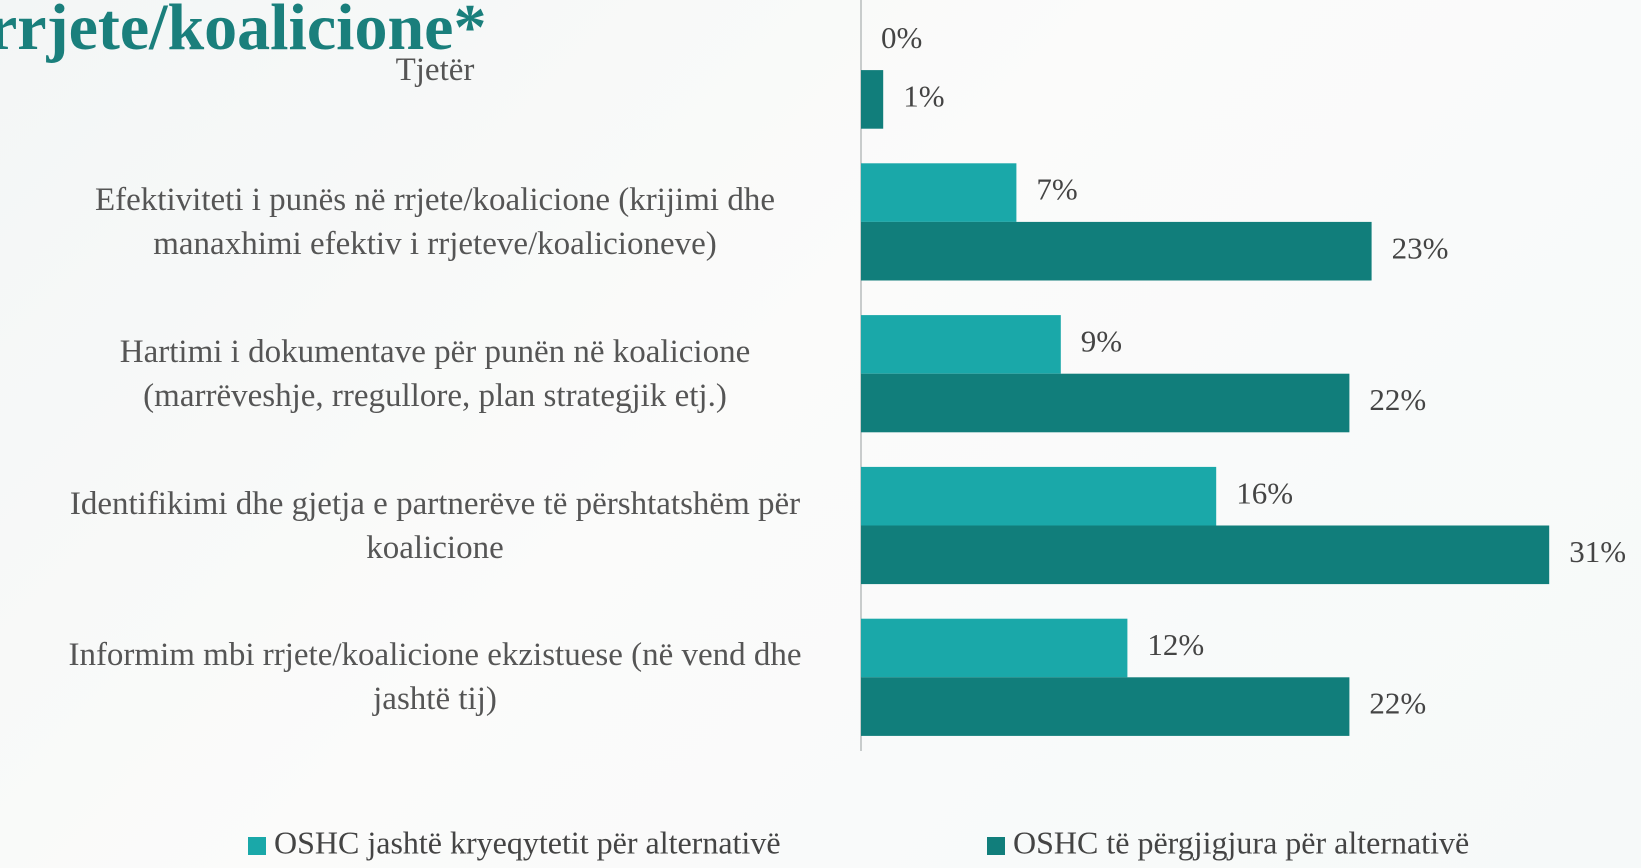 This screenshot has height=868, width=1641. Describe the element at coordinates (1420, 247) in the screenshot. I see `value-label: 23%` at that location.